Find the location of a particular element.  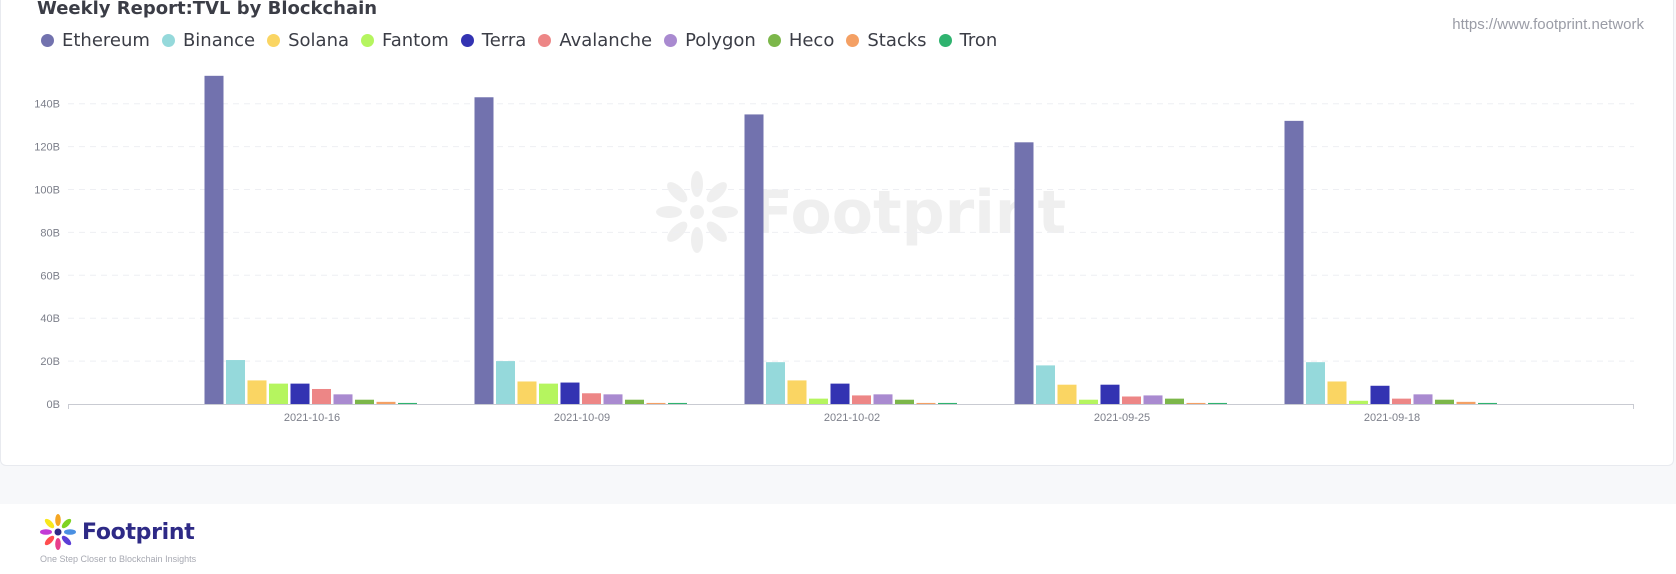

legend-item-polygon: Polygon is located at coordinates (710, 40).